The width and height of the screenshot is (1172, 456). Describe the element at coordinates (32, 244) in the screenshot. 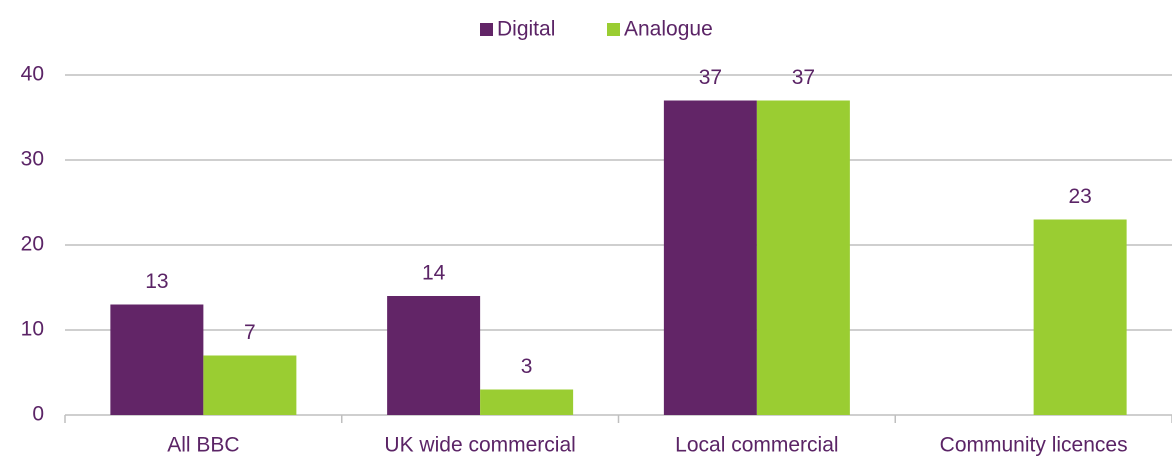

I see `y-tick-label: 20` at that location.